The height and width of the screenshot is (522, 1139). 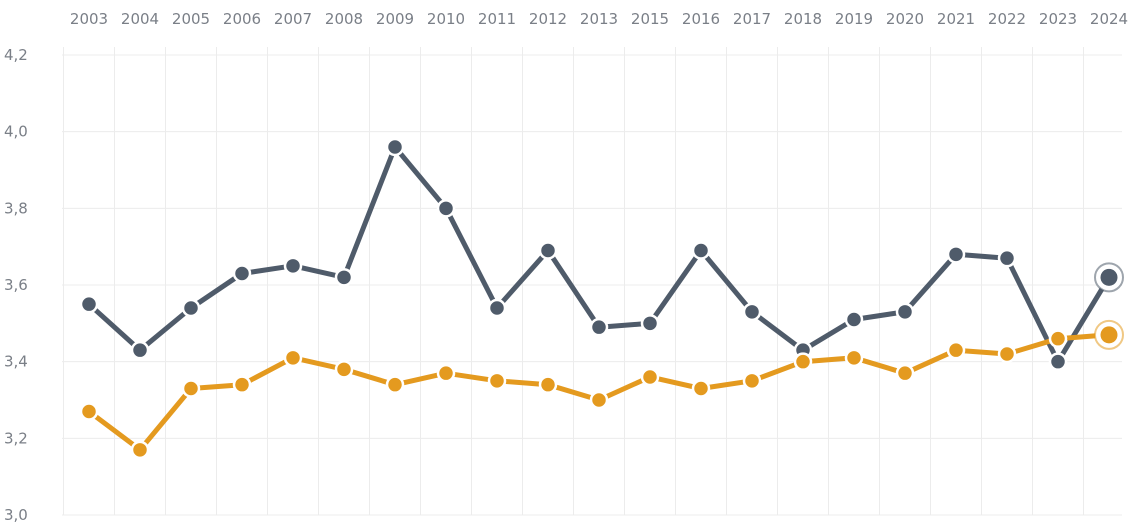 What do you see at coordinates (548, 19) in the screenshot?
I see `x-tick-label: 2012` at bounding box center [548, 19].